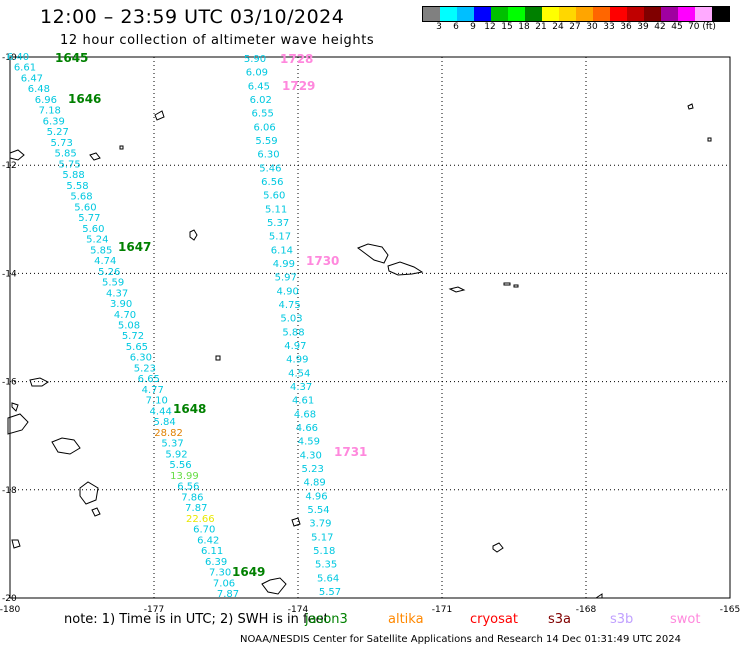 This screenshot has height=650, width=740. I want to click on wave-height-label: 5.18, so click(324, 551).